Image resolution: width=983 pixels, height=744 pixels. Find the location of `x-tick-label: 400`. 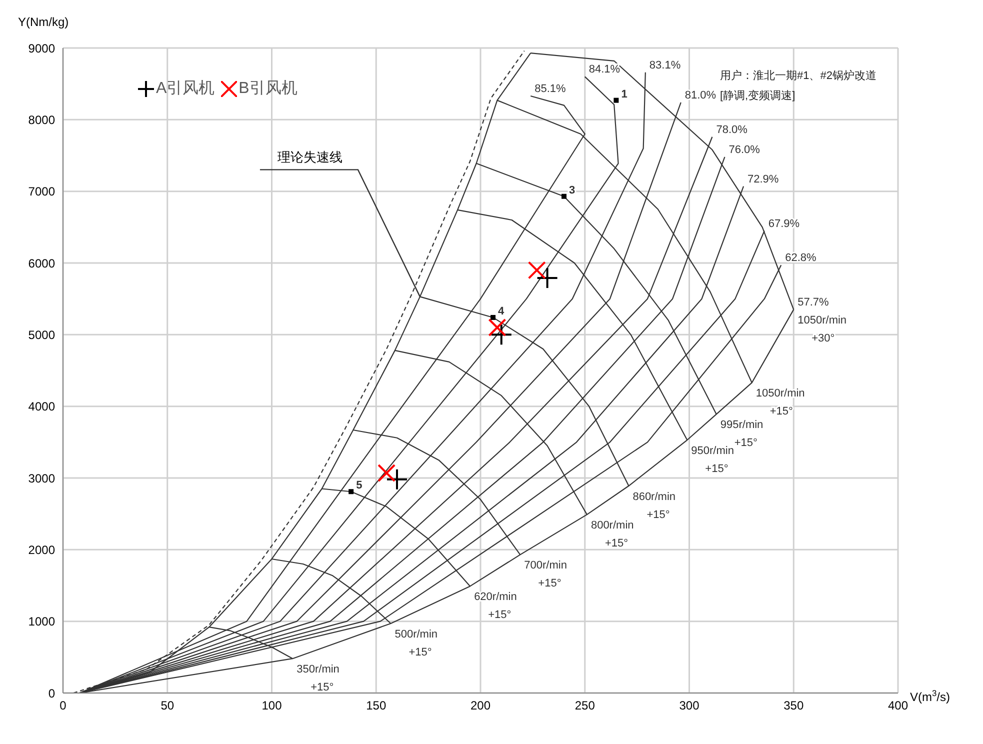

x-tick-label: 400 is located at coordinates (898, 705).